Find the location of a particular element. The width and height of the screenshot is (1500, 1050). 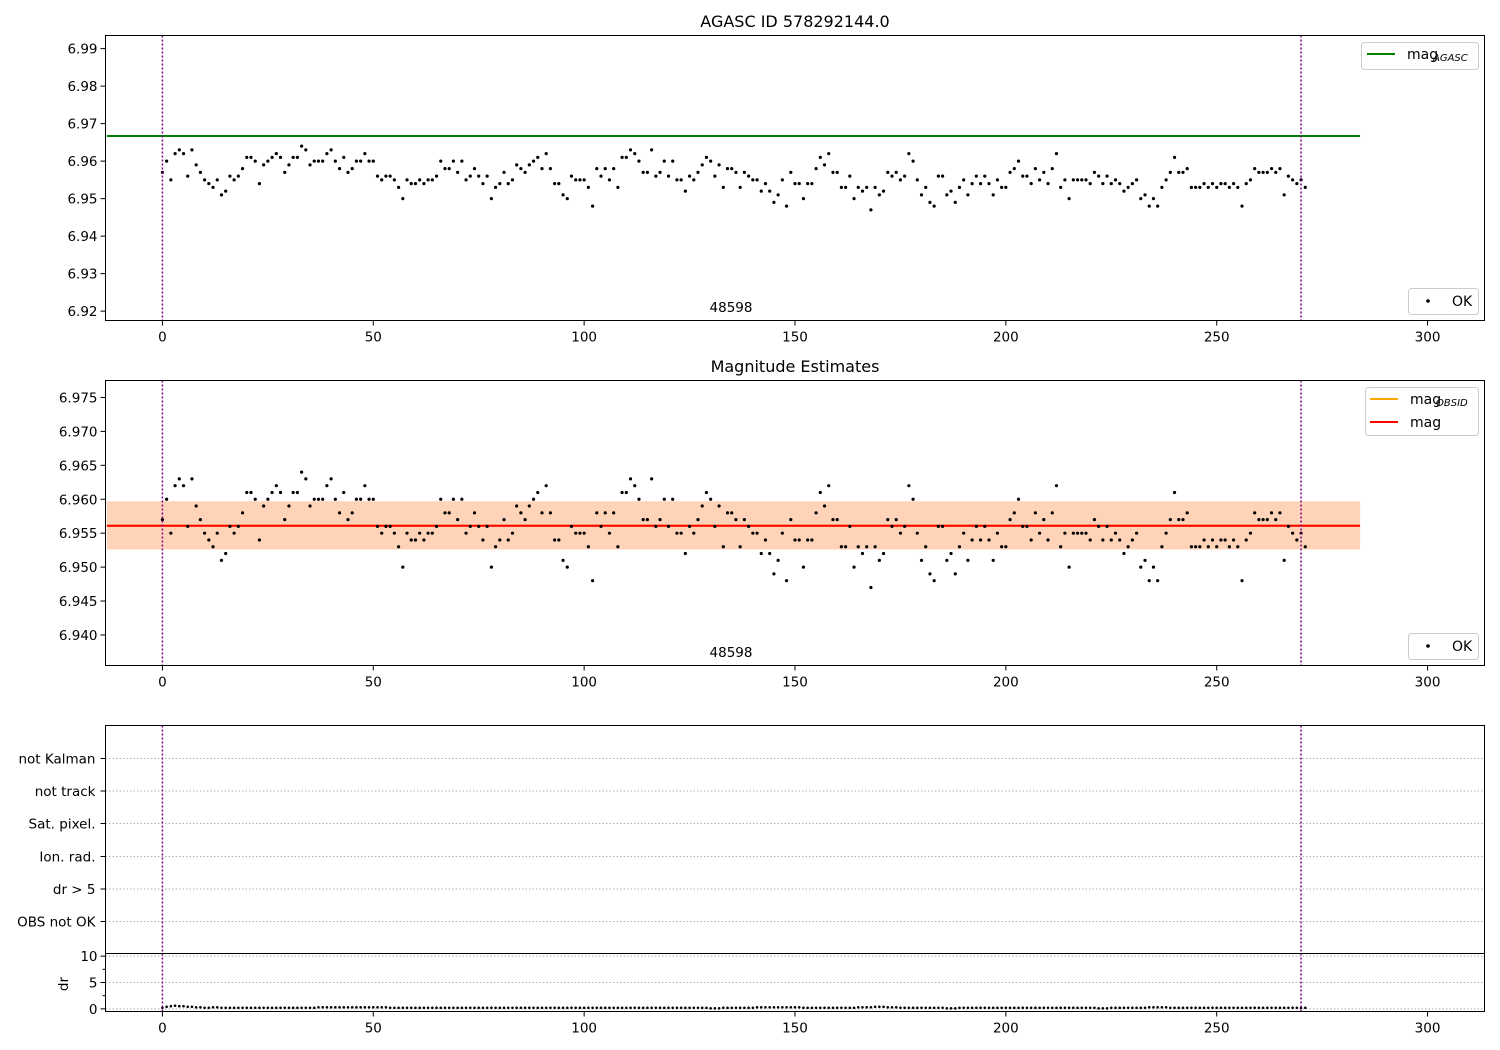

x-tick-label: 200 is located at coordinates (1006, 338).